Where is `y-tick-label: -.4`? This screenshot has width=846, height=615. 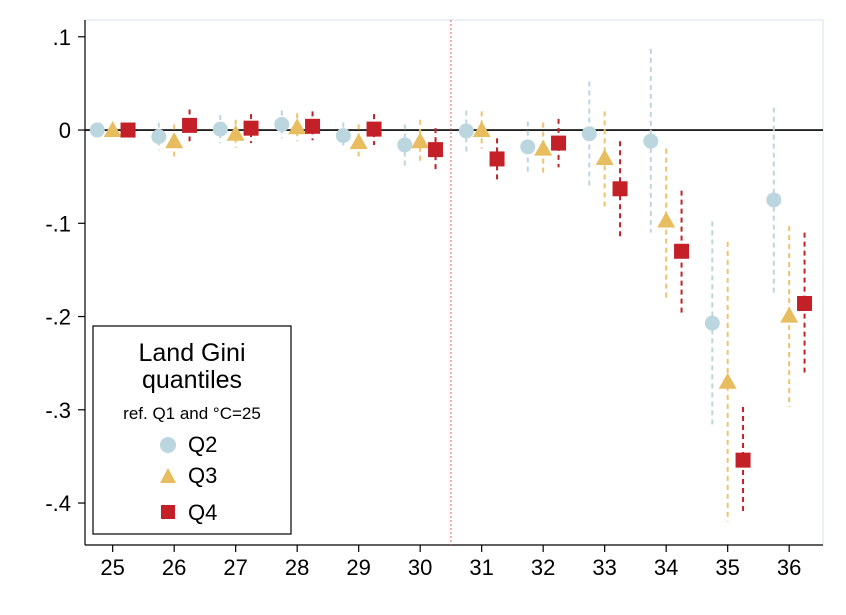 y-tick-label: -.4 is located at coordinates (58, 503).